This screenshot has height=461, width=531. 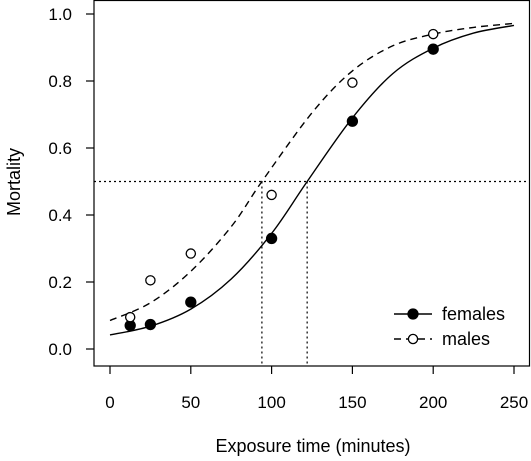 What do you see at coordinates (514, 402) in the screenshot?
I see `x-tick-label: 250` at bounding box center [514, 402].